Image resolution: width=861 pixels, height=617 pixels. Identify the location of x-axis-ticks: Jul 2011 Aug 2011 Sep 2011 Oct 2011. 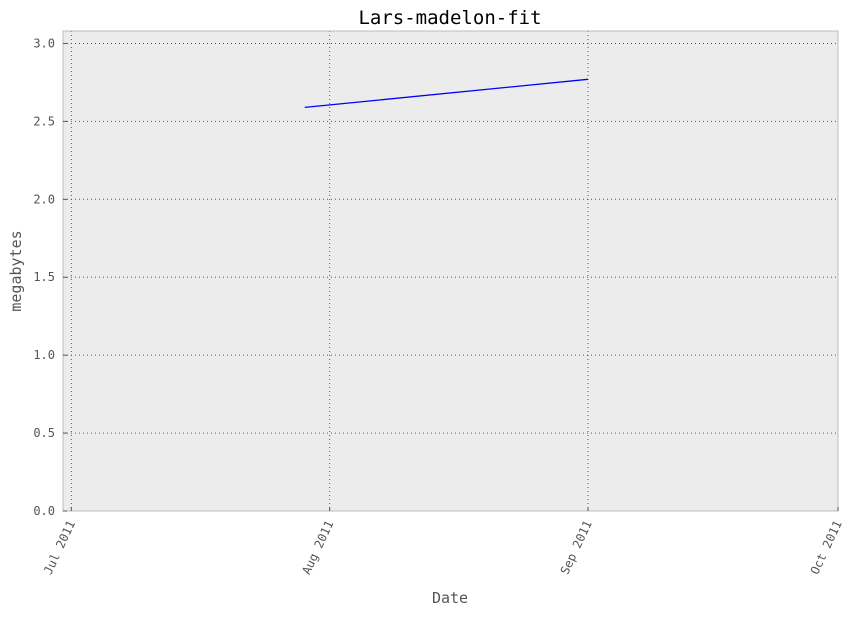
(443, 542).